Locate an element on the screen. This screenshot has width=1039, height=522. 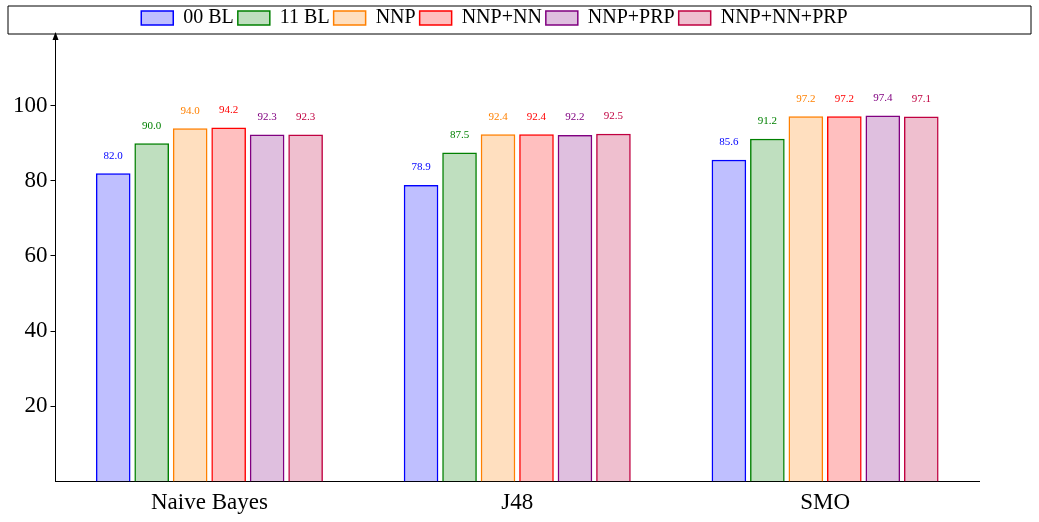
y-tick-label: 20 is located at coordinates (36, 405).